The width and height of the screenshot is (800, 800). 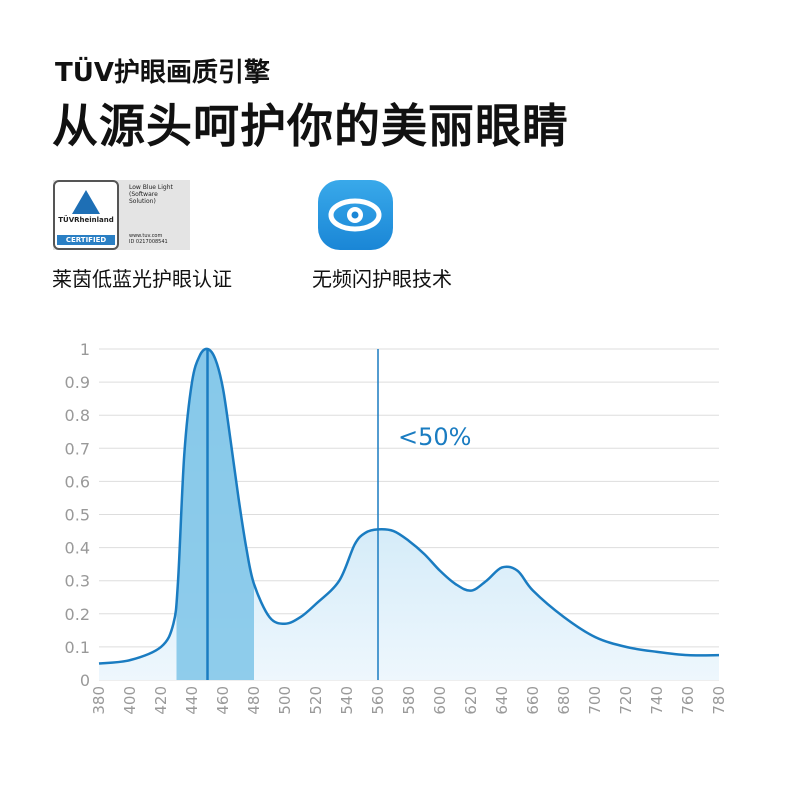 I want to click on x-tick-label: 780, so click(x=719, y=700).